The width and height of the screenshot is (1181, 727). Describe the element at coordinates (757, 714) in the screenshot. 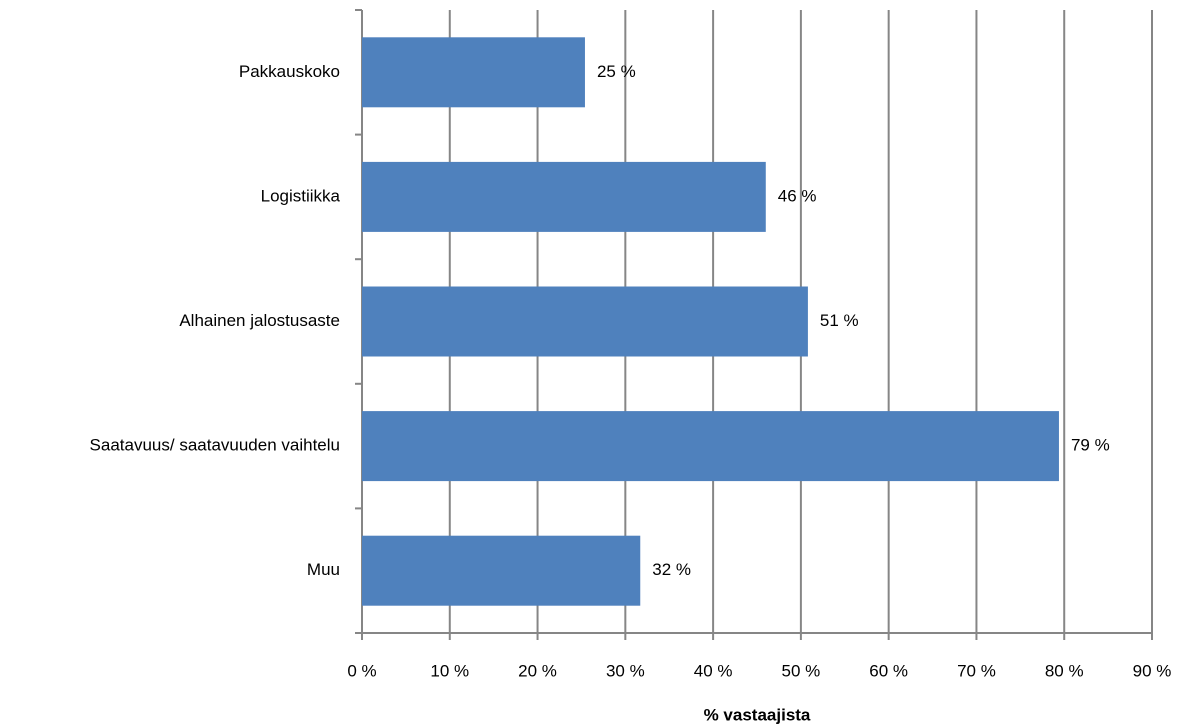

I see `x-axis-title: % vastaajista` at that location.